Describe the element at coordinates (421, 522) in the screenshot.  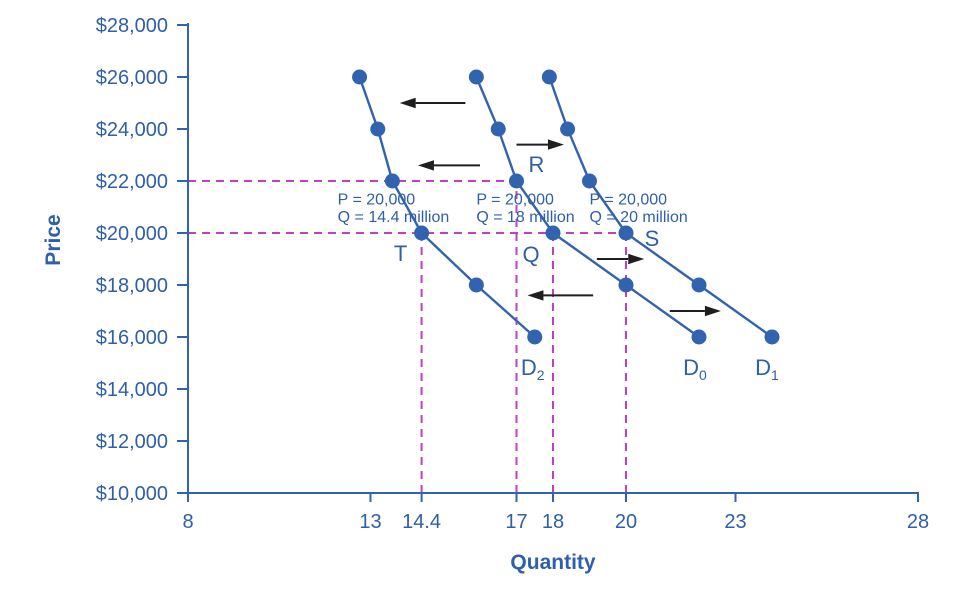
I see `x-tick-label: 14.4` at that location.